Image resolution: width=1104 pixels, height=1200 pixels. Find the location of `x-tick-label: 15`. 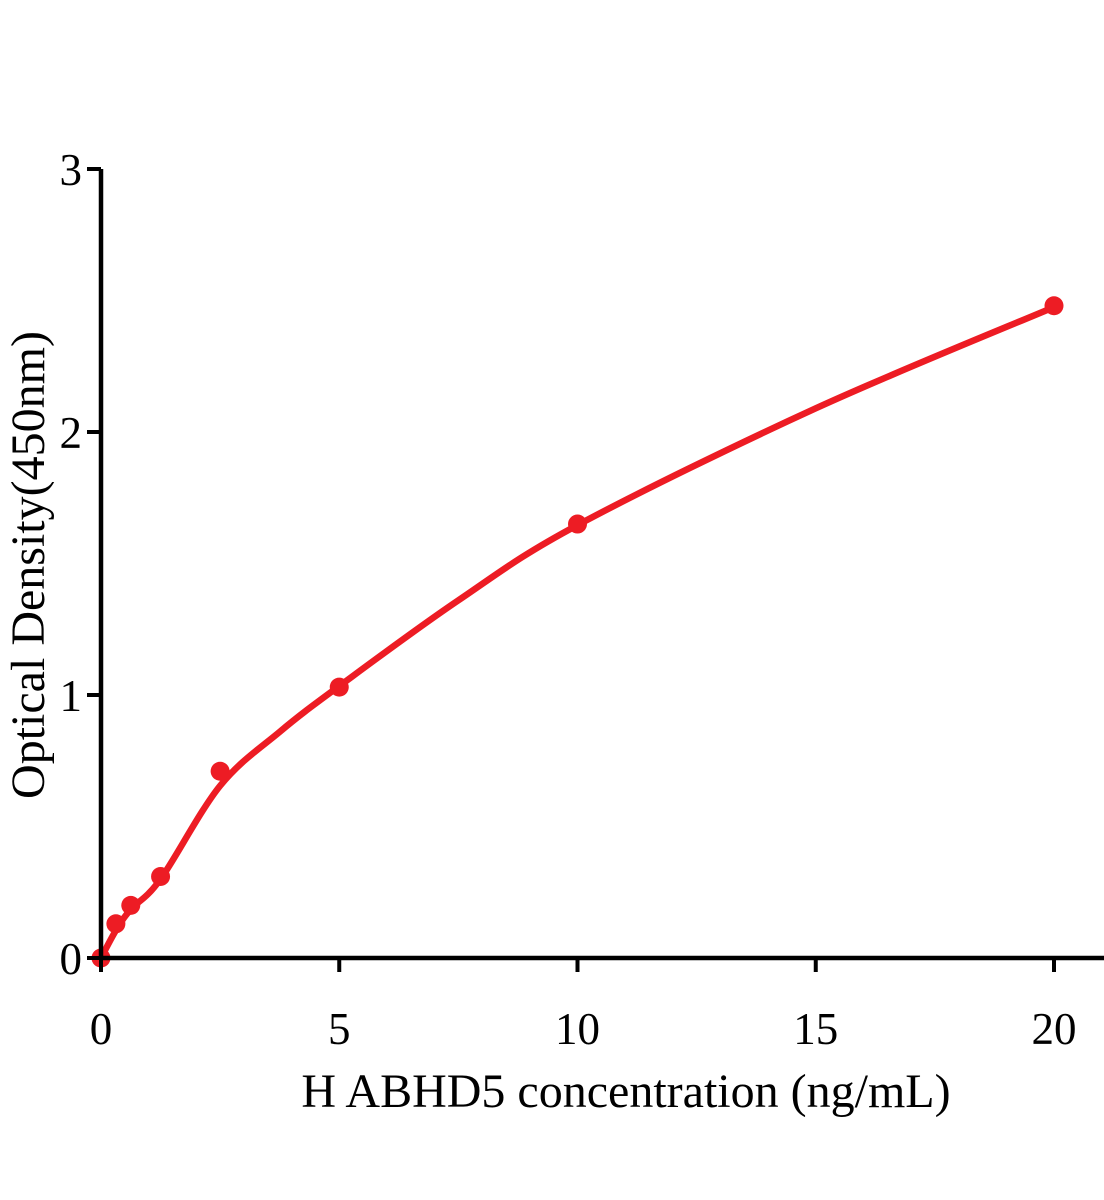

x-tick-label: 15 is located at coordinates (815, 1029).